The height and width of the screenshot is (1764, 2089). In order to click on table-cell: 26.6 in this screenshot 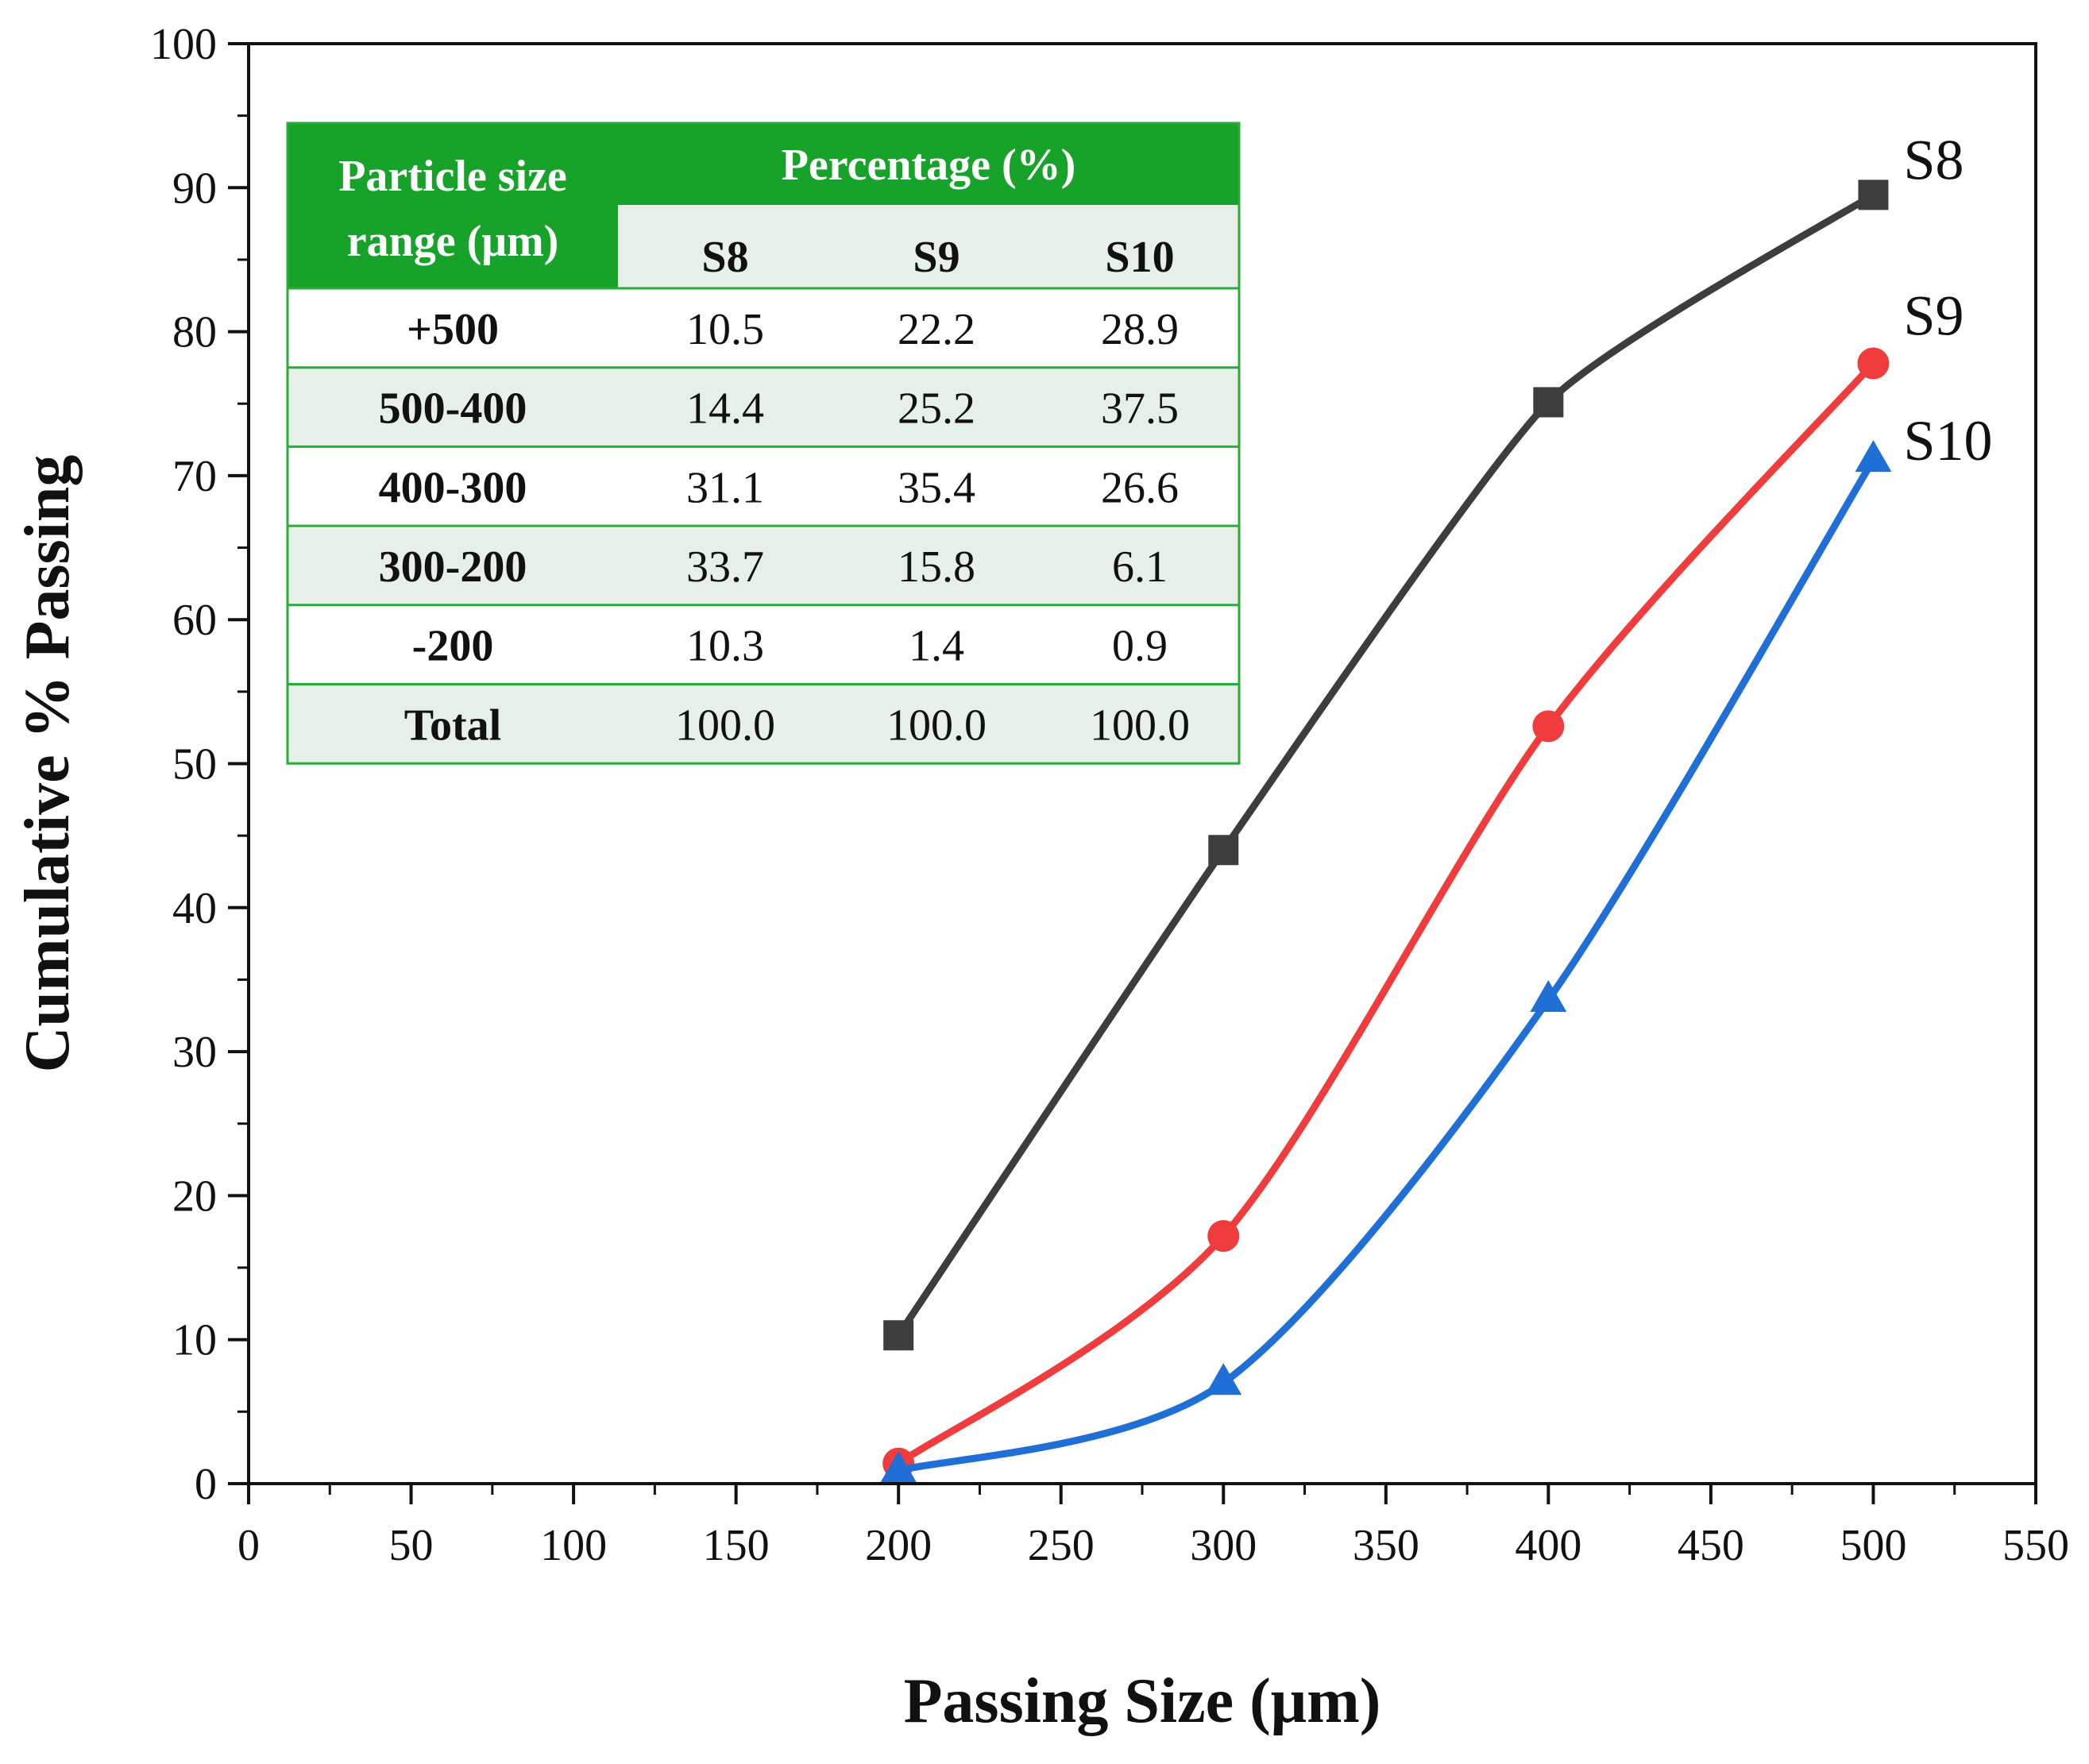, I will do `click(1140, 487)`.